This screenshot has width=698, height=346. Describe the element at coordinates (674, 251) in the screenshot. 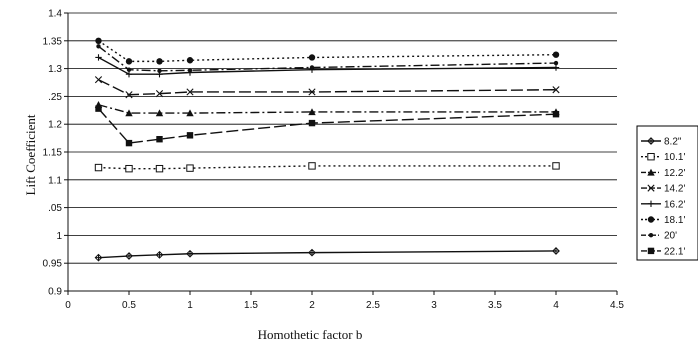

I see `legend-label: 22.1'` at that location.